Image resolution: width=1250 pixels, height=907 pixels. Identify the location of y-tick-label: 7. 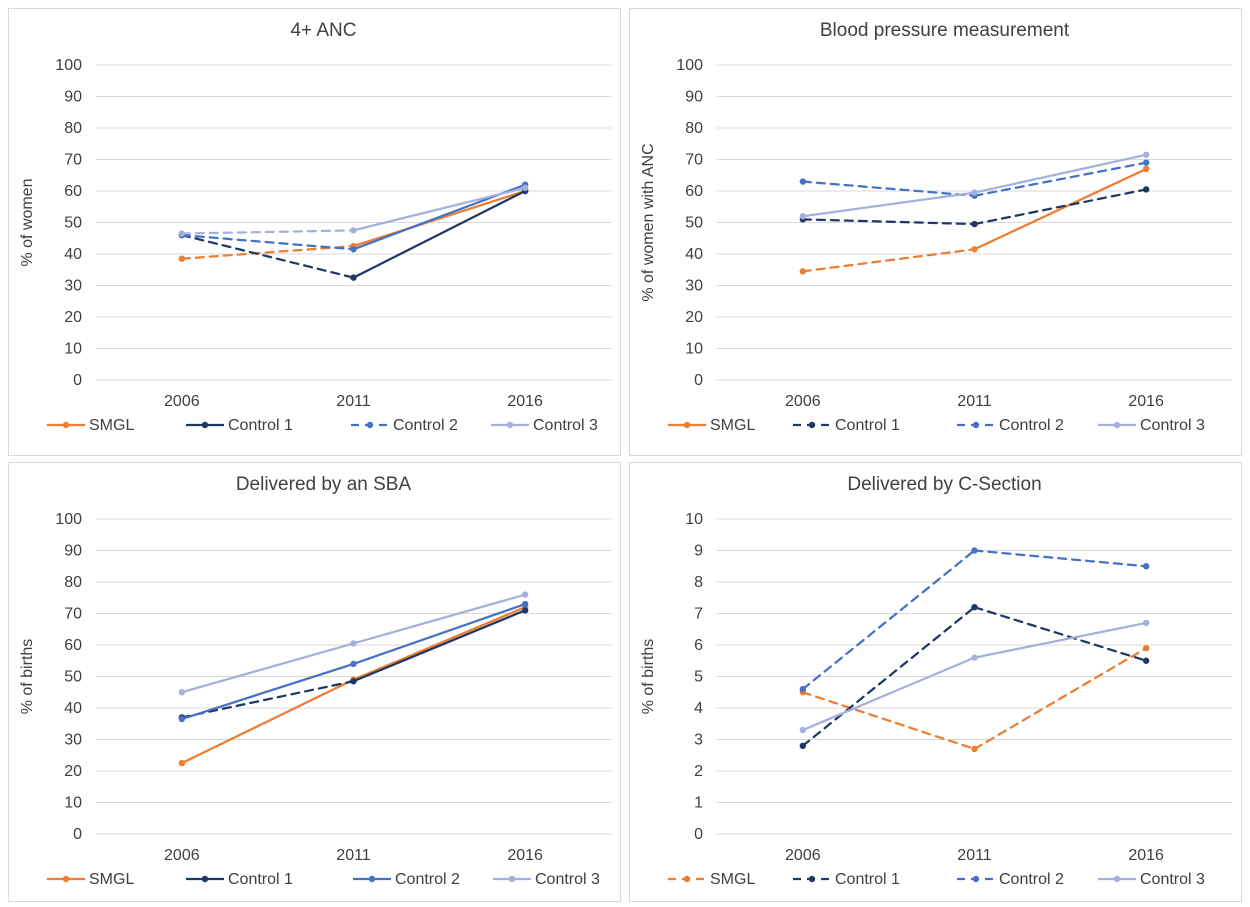
(698, 614).